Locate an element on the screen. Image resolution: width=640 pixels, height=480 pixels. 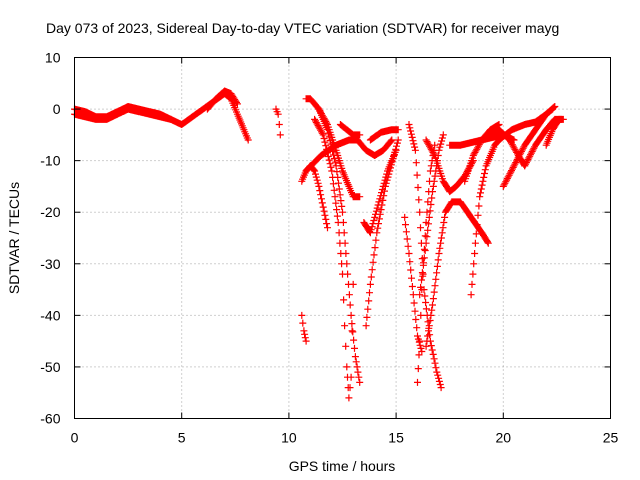
y-tick-label: -40 is located at coordinates (50, 315).